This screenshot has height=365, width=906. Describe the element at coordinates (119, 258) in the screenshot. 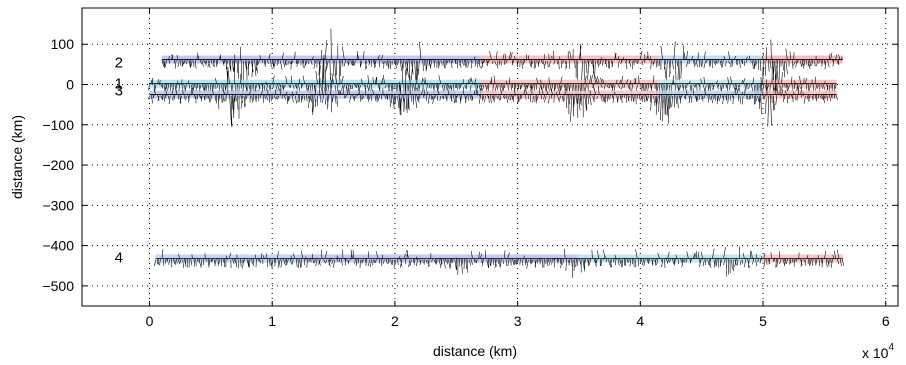

I see `track-label: 4` at that location.